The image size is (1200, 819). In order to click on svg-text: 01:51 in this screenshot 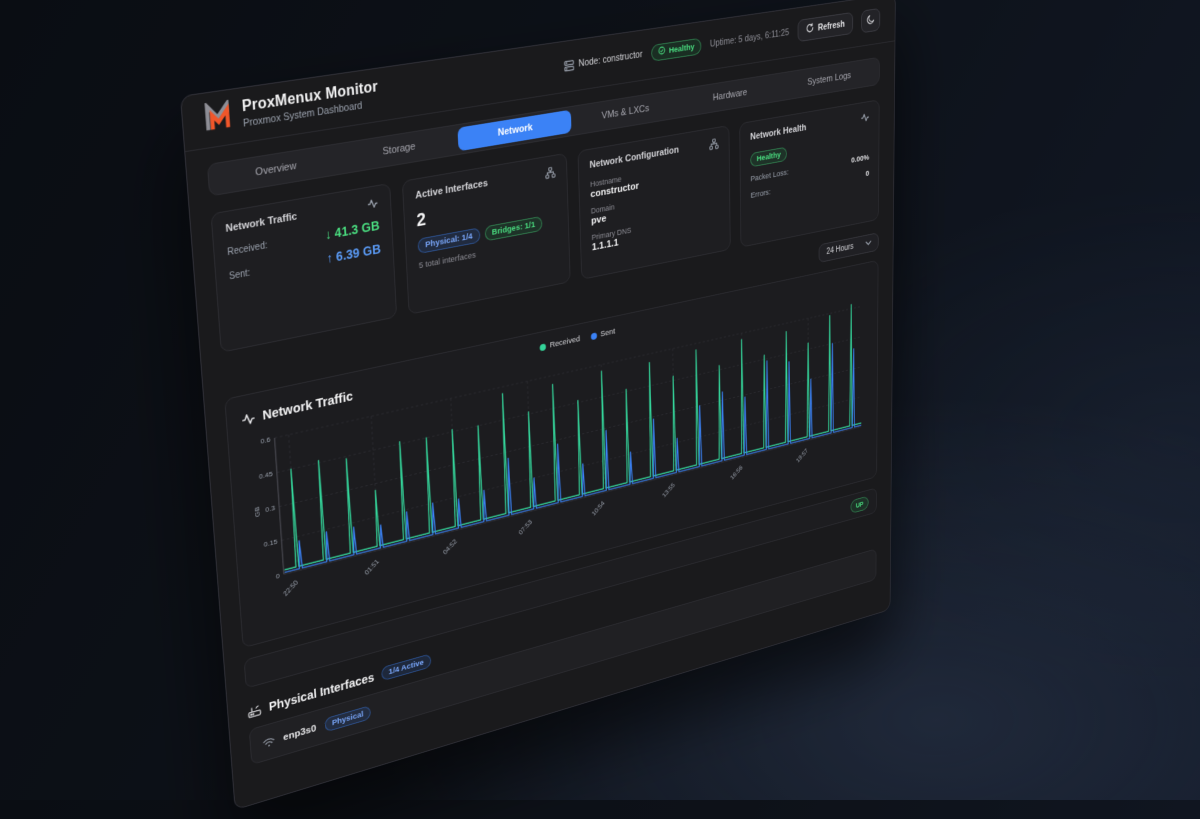, I will do `click(371, 567)`.